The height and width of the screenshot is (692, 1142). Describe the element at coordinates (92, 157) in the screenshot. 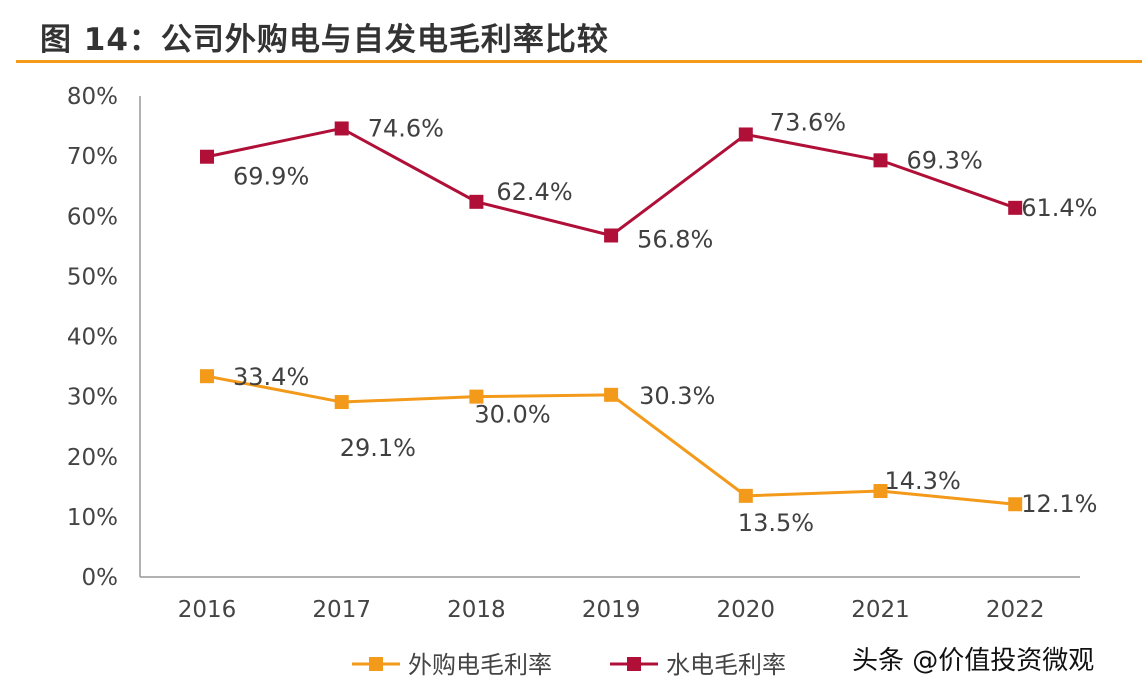

I see `y-tick-label: 70%` at that location.